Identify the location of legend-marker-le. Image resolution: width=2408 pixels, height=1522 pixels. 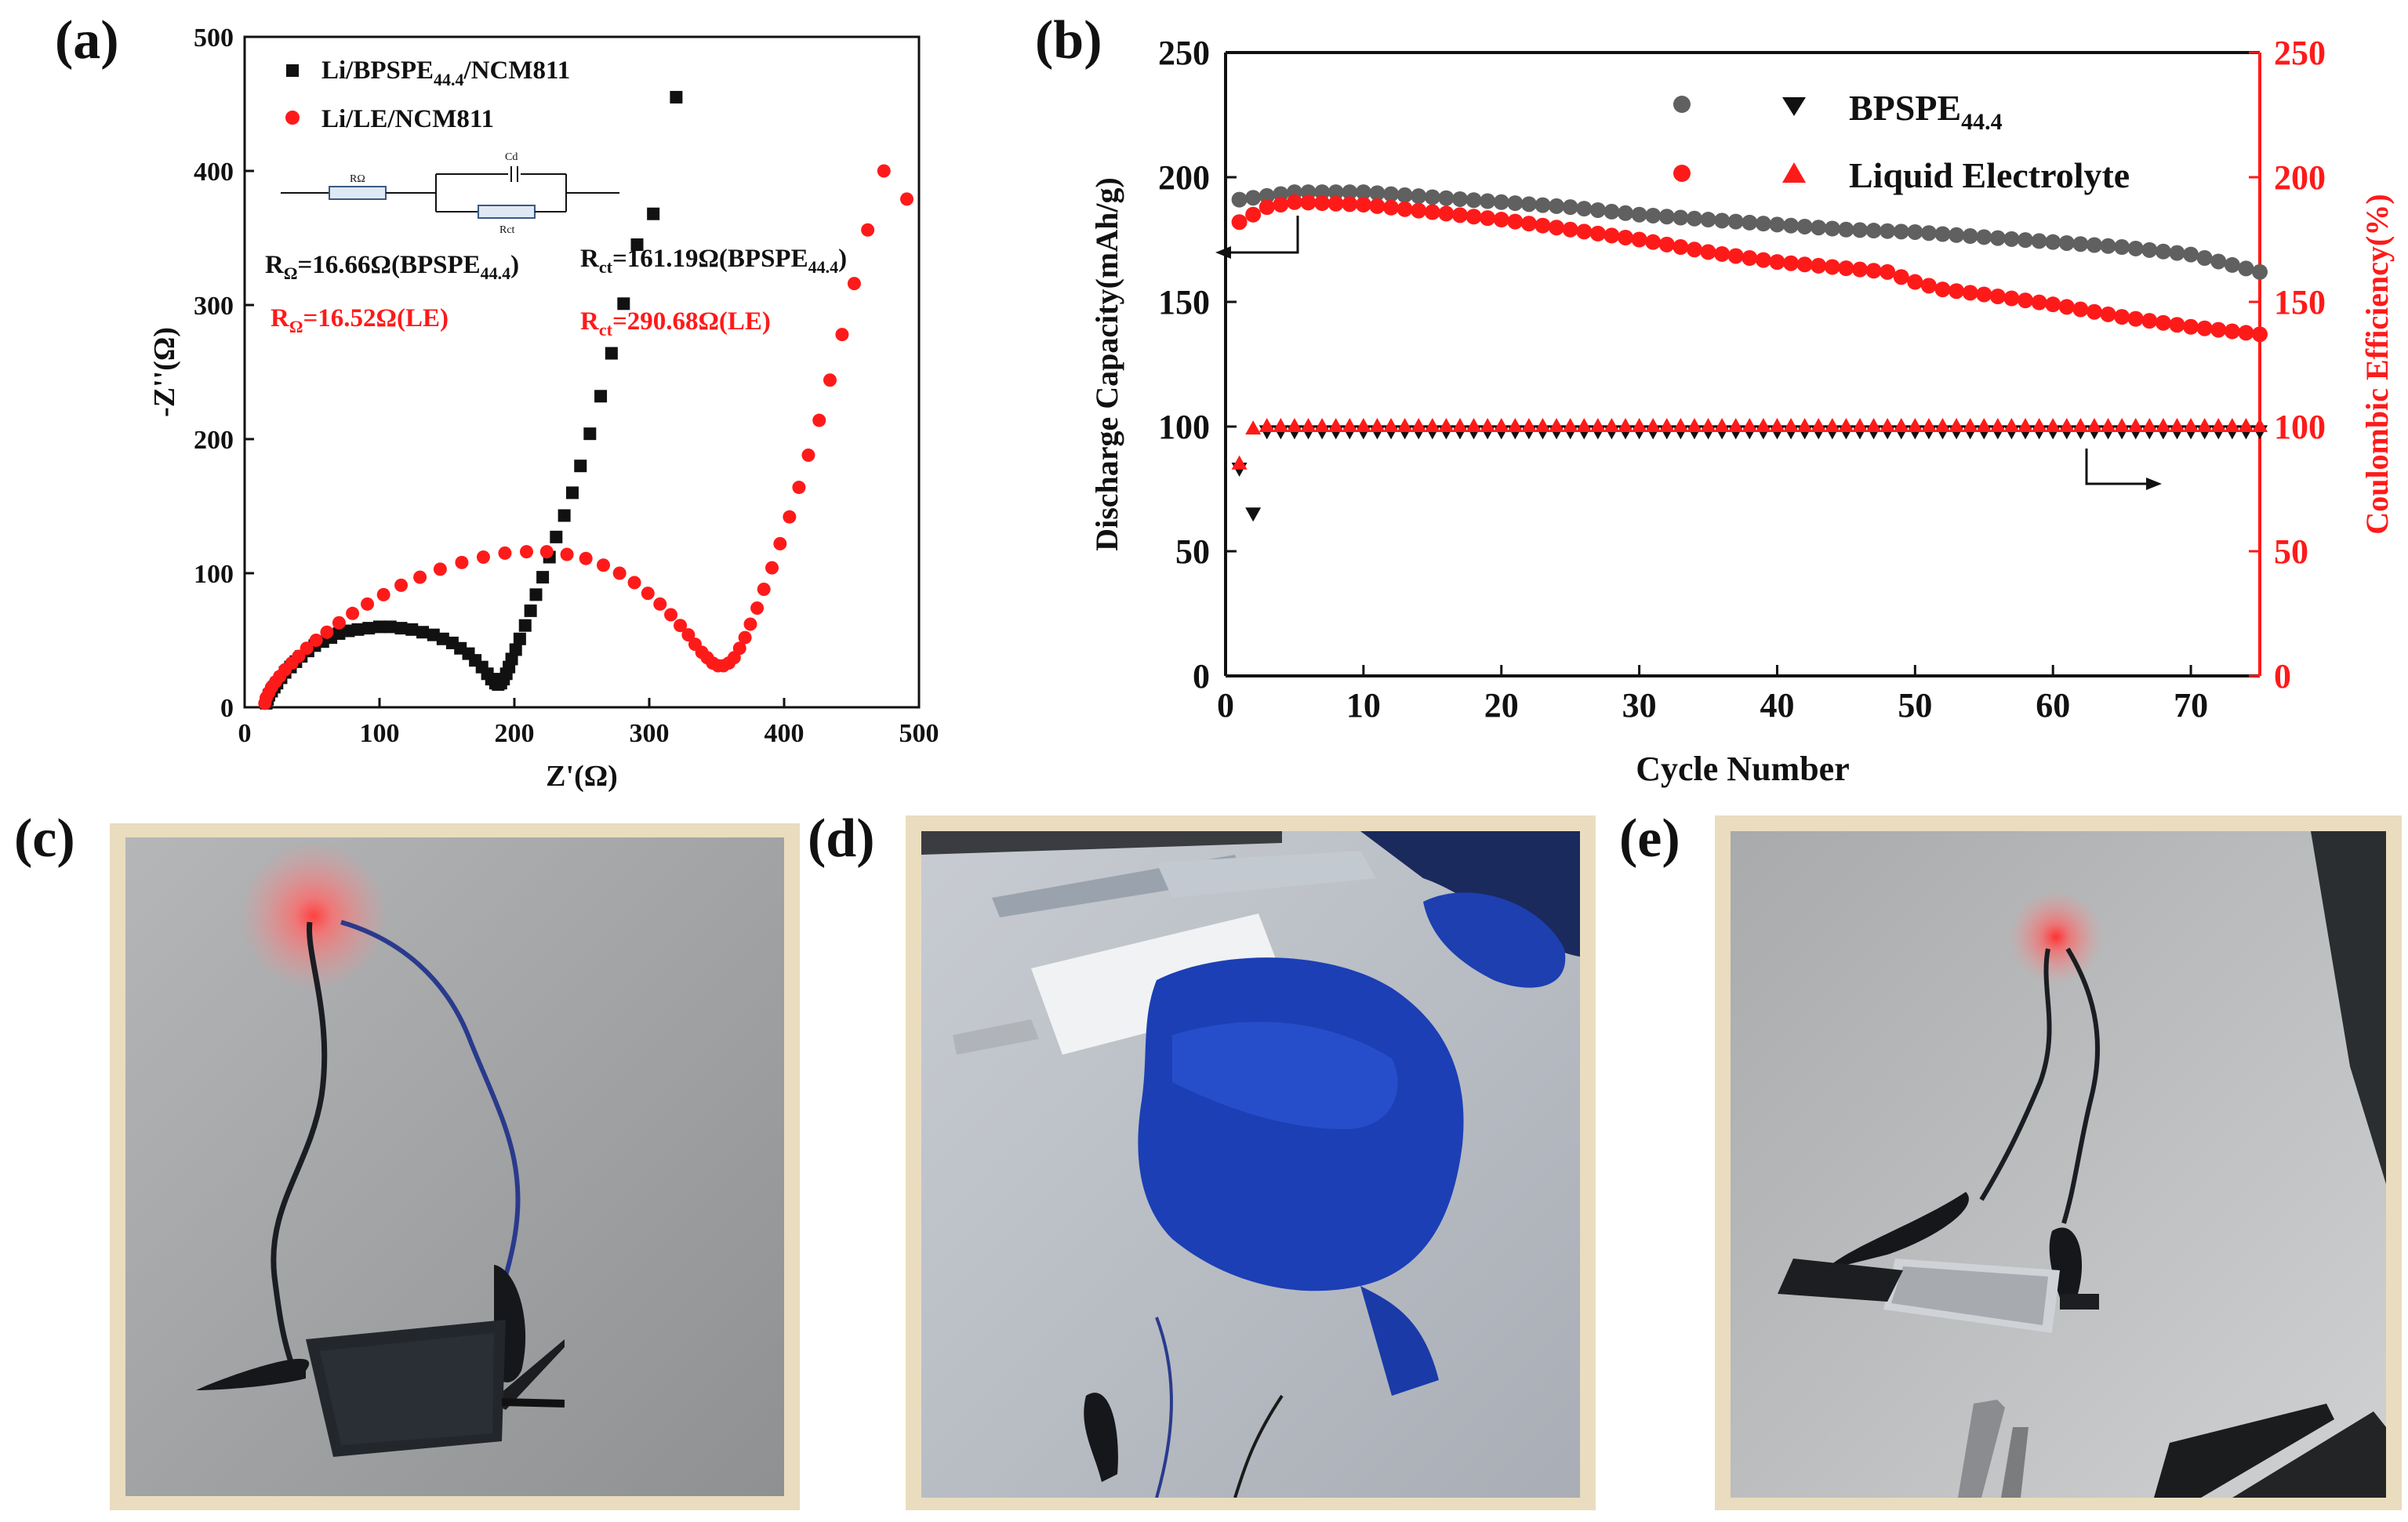
(292, 118).